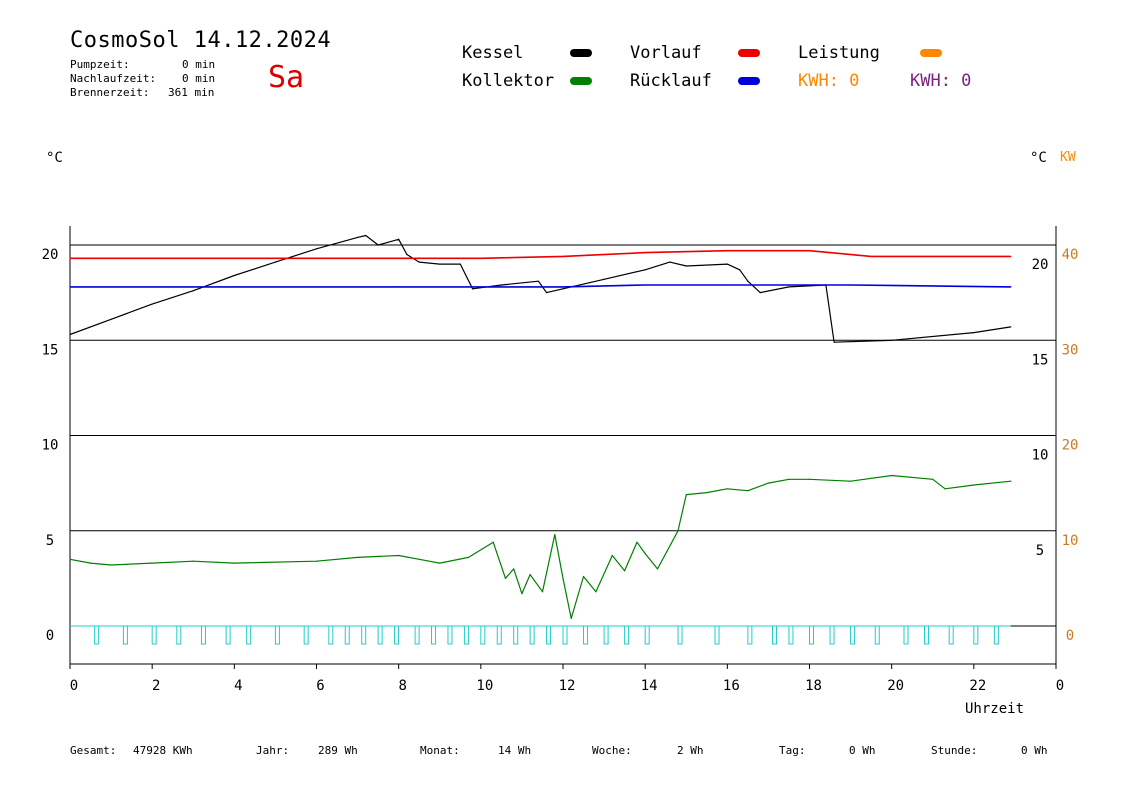  What do you see at coordinates (813, 686) in the screenshot?
I see `x-tick-label-9: 18` at bounding box center [813, 686].